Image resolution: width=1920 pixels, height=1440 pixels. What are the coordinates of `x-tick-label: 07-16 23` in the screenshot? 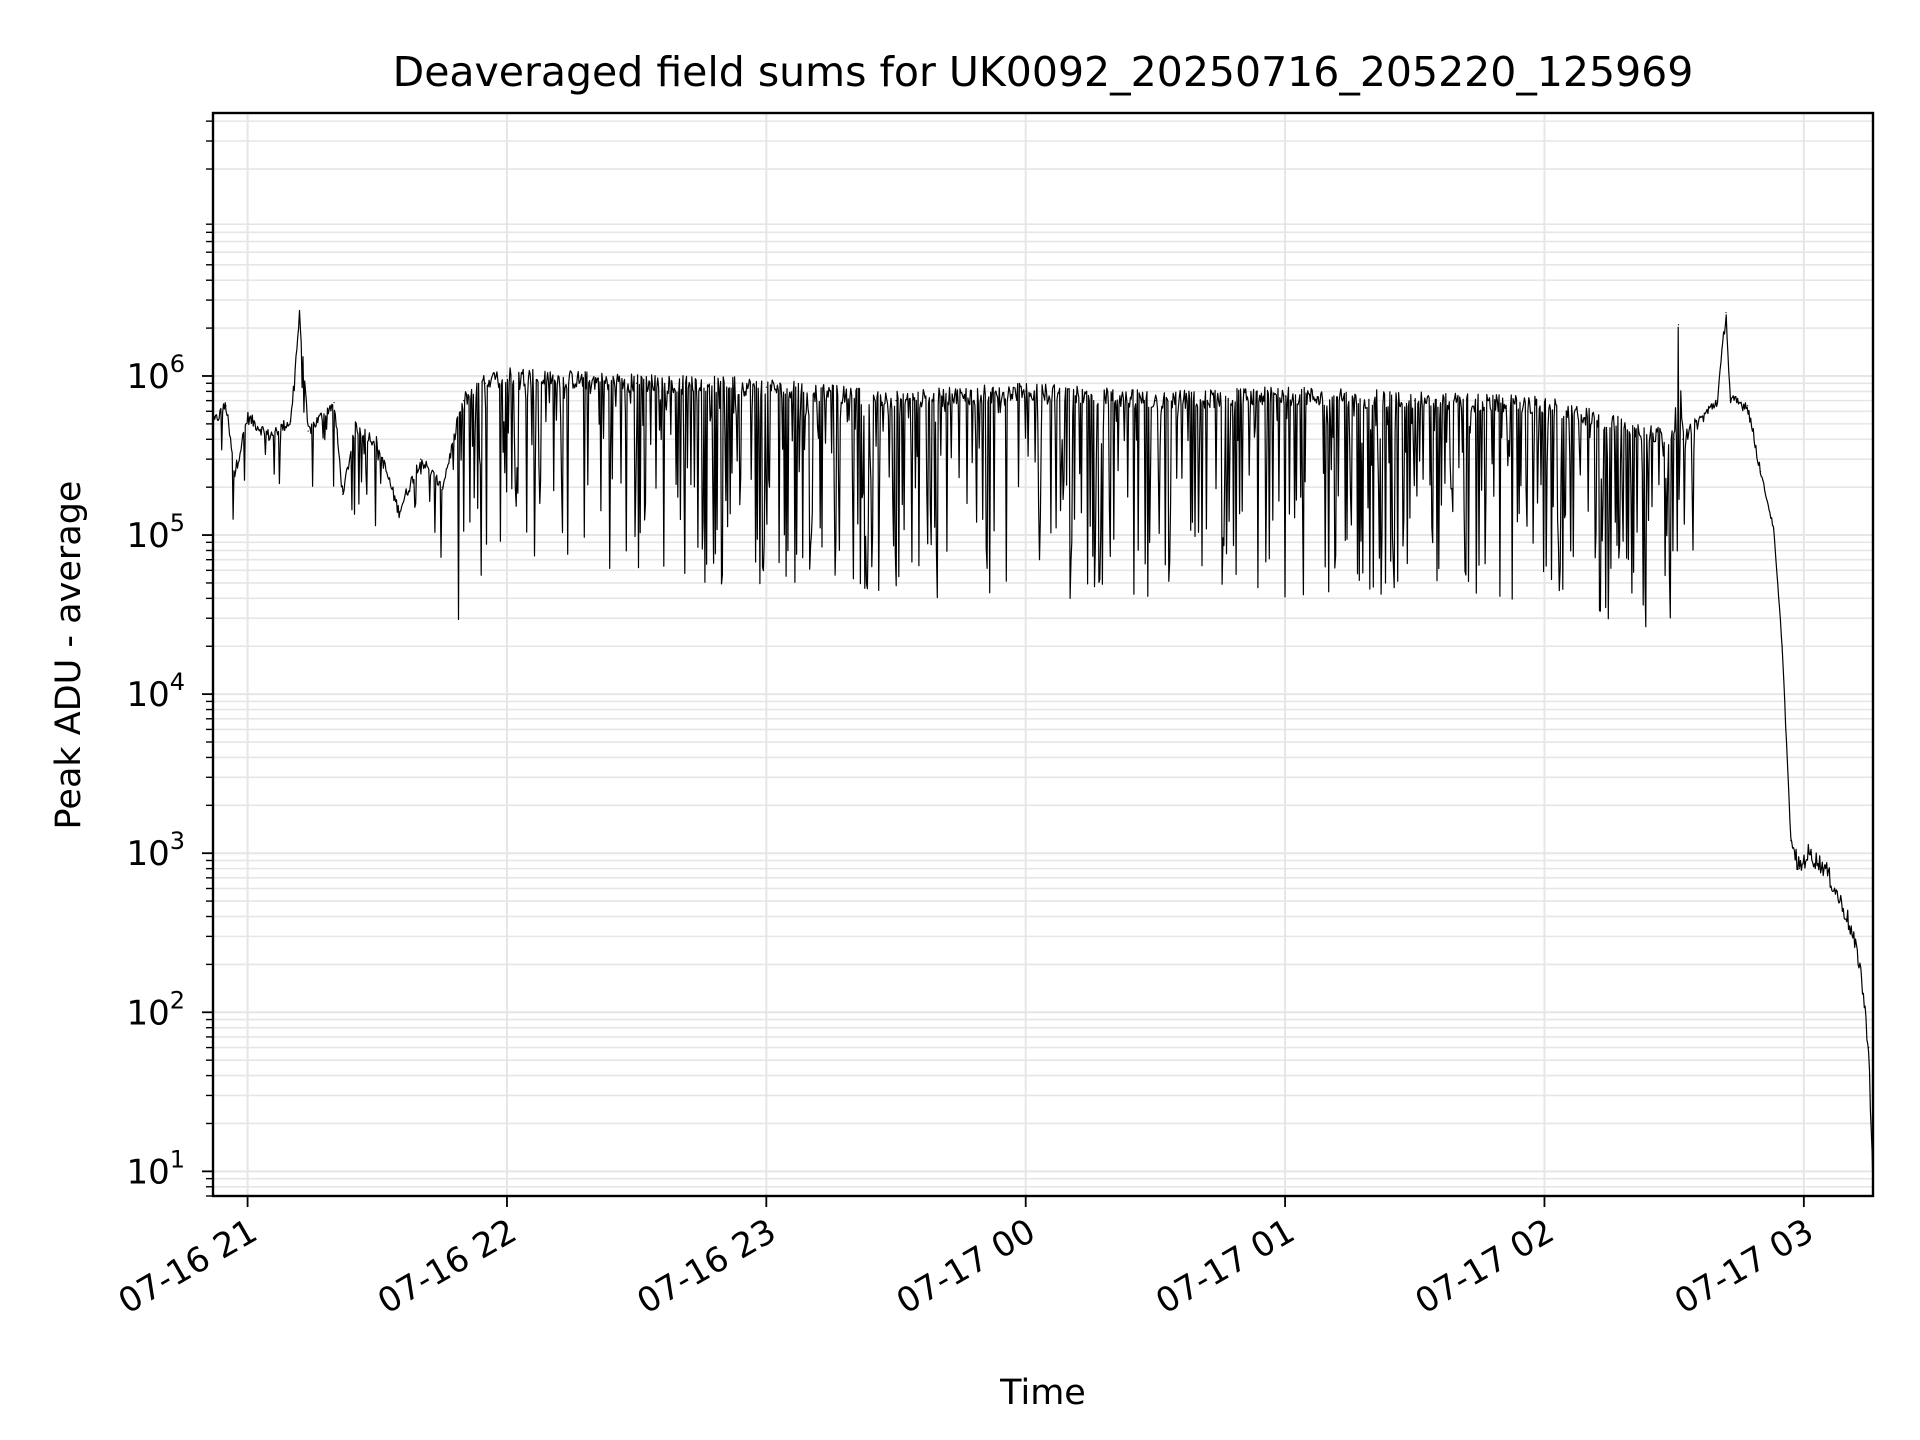 It's located at (706, 1266).